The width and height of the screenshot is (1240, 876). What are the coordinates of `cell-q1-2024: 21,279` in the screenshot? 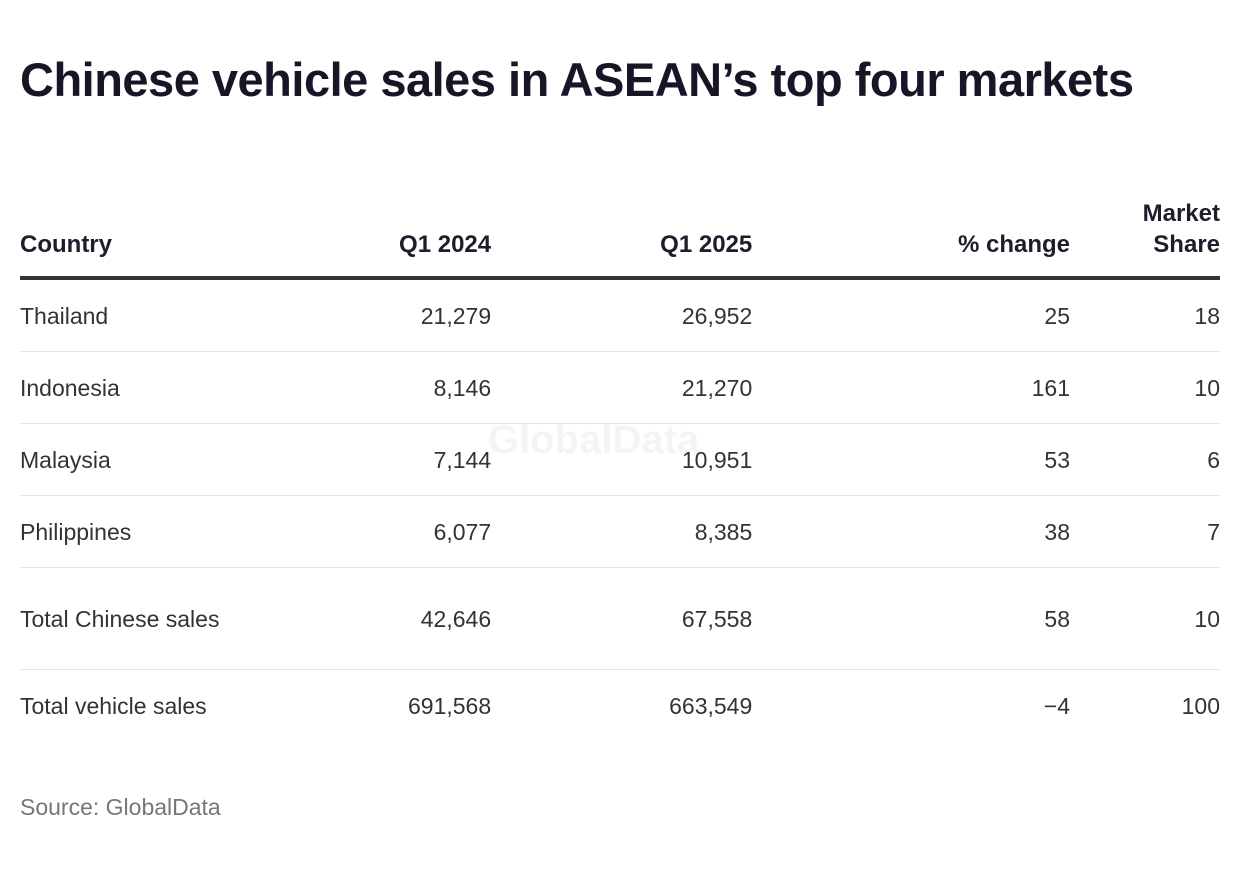 It's located at (361, 315).